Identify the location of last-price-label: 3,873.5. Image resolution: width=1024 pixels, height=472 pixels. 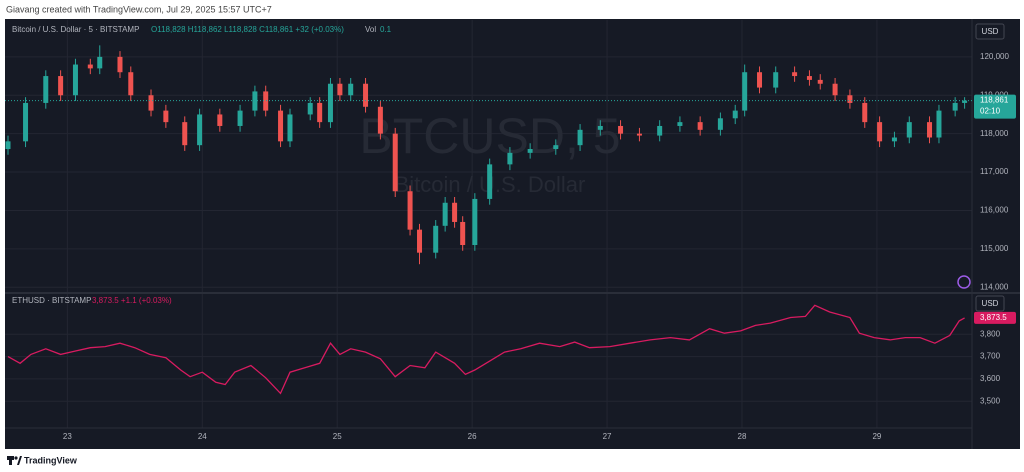
(993, 317).